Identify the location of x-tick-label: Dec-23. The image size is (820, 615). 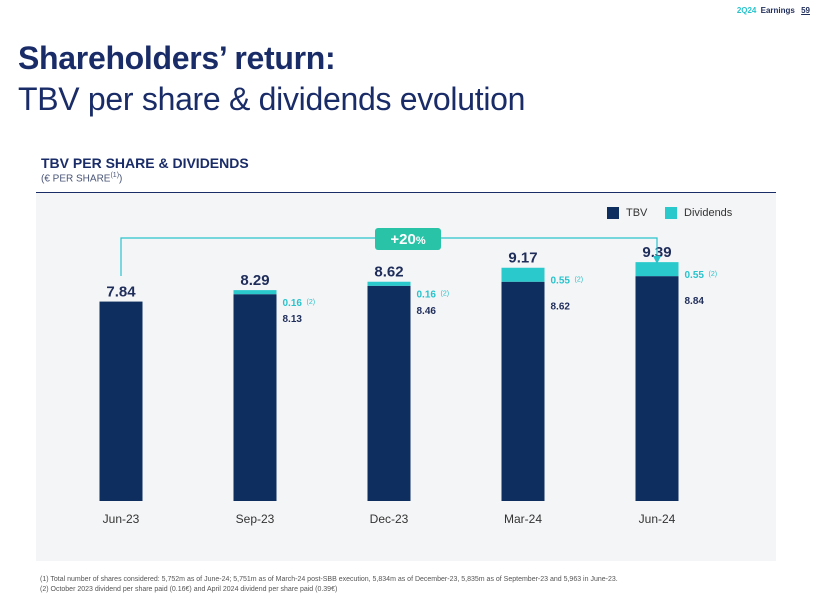
(389, 519).